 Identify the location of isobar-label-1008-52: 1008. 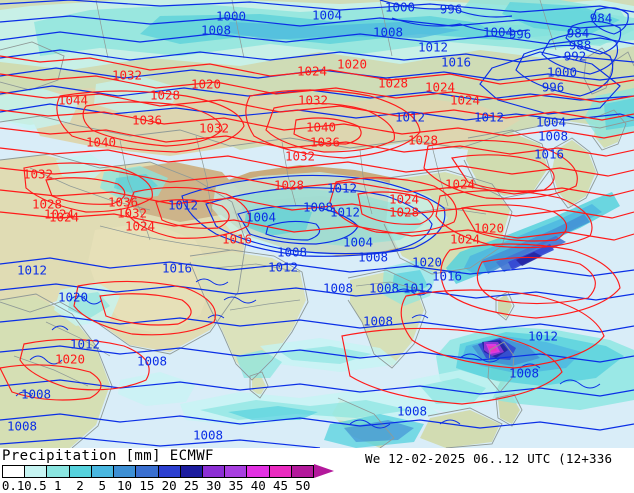
(318, 207).